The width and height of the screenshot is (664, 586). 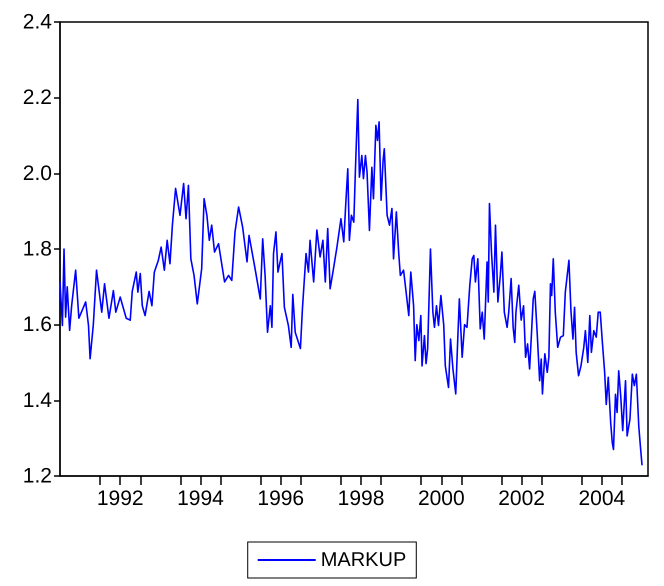 What do you see at coordinates (37, 98) in the screenshot?
I see `y-tick-label: 2.2` at bounding box center [37, 98].